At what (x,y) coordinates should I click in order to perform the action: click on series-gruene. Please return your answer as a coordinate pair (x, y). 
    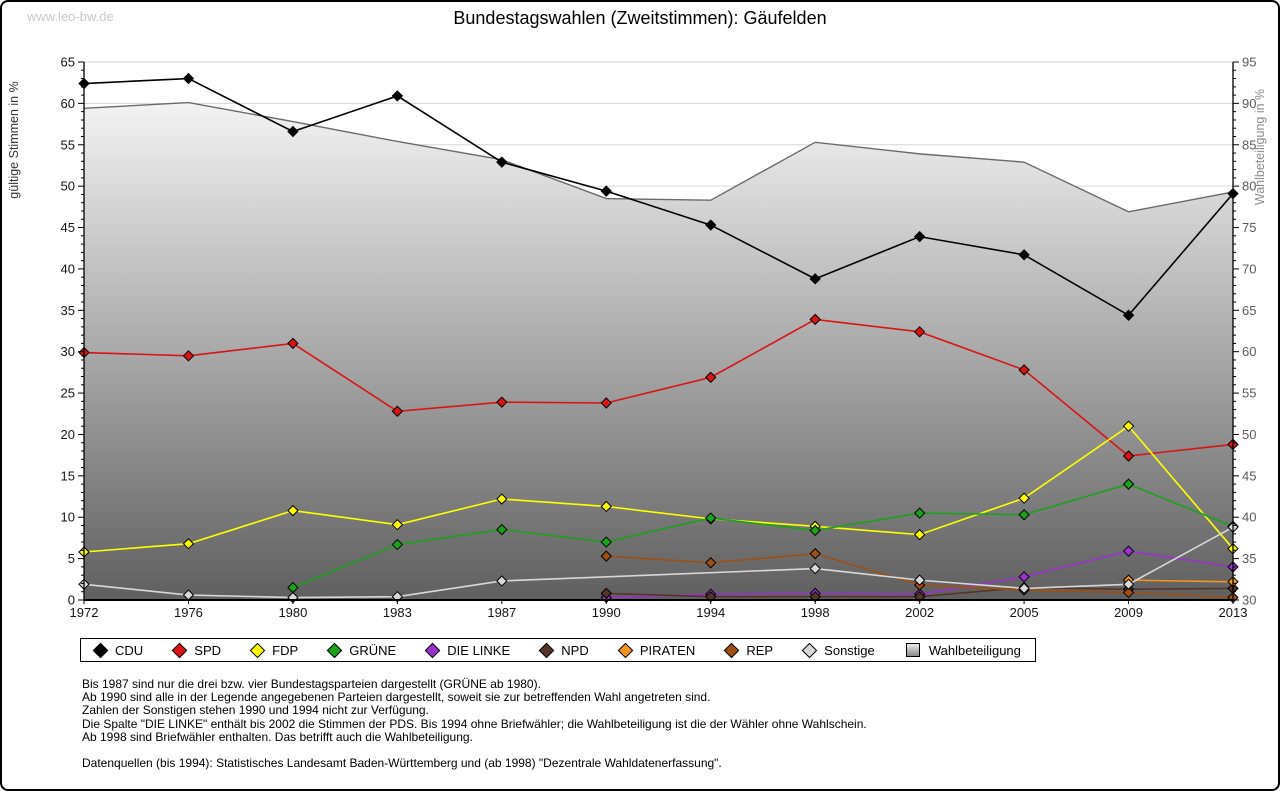
    Looking at the image, I should click on (763, 536).